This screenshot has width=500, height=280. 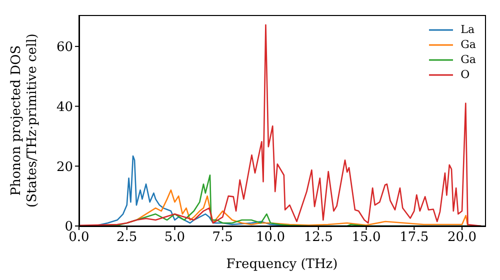 I want to click on legend-label: La, so click(x=467, y=29).